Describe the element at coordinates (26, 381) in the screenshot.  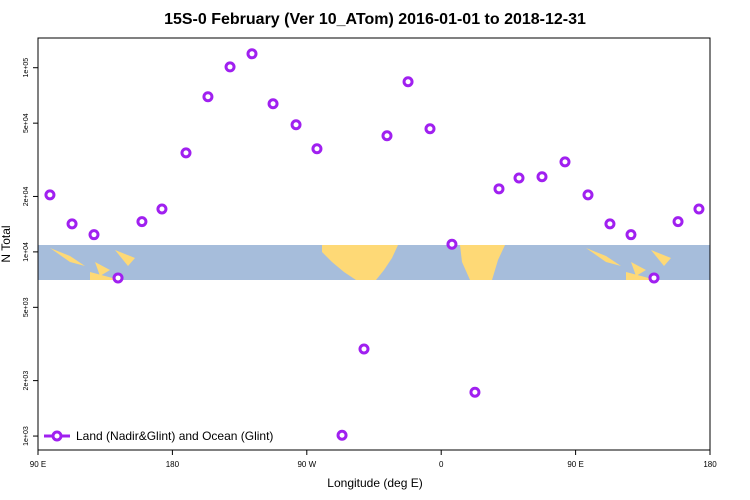
I see `y-tick-label: 2e+03` at that location.